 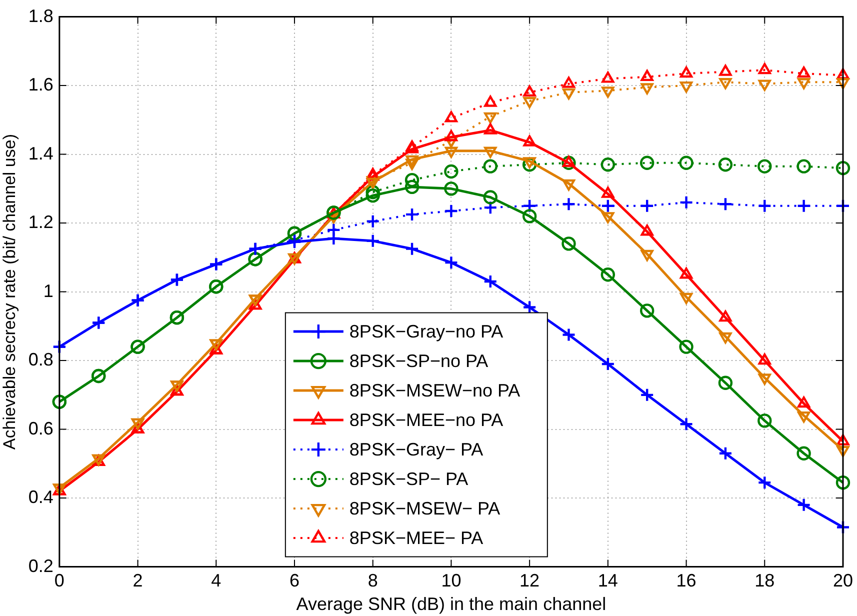 What do you see at coordinates (426, 420) in the screenshot?
I see `legend-label: 8PSK−MEE−no PA` at bounding box center [426, 420].